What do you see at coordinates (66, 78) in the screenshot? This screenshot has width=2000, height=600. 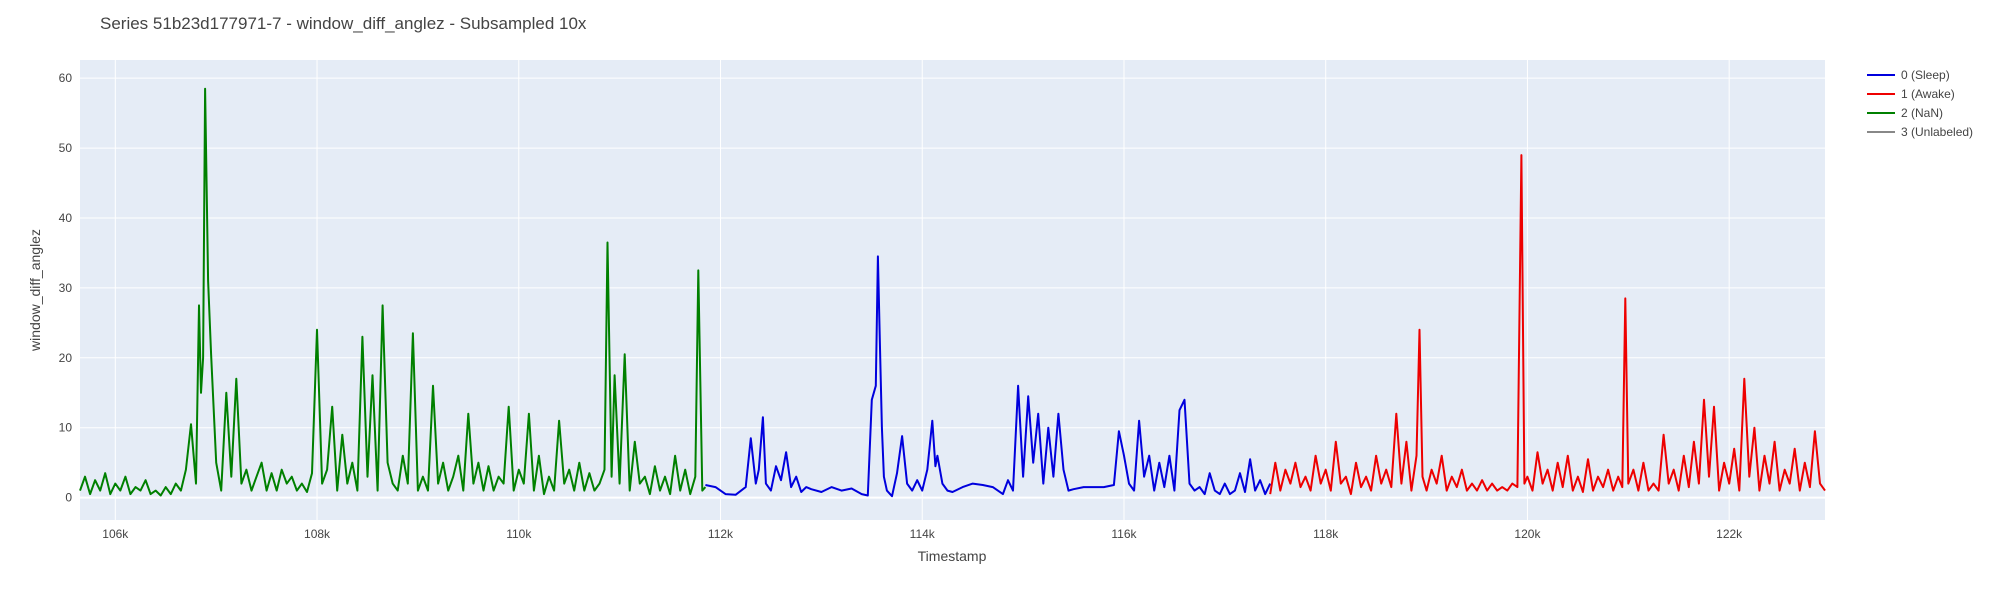 I see `y-tick-label: 60` at bounding box center [66, 78].